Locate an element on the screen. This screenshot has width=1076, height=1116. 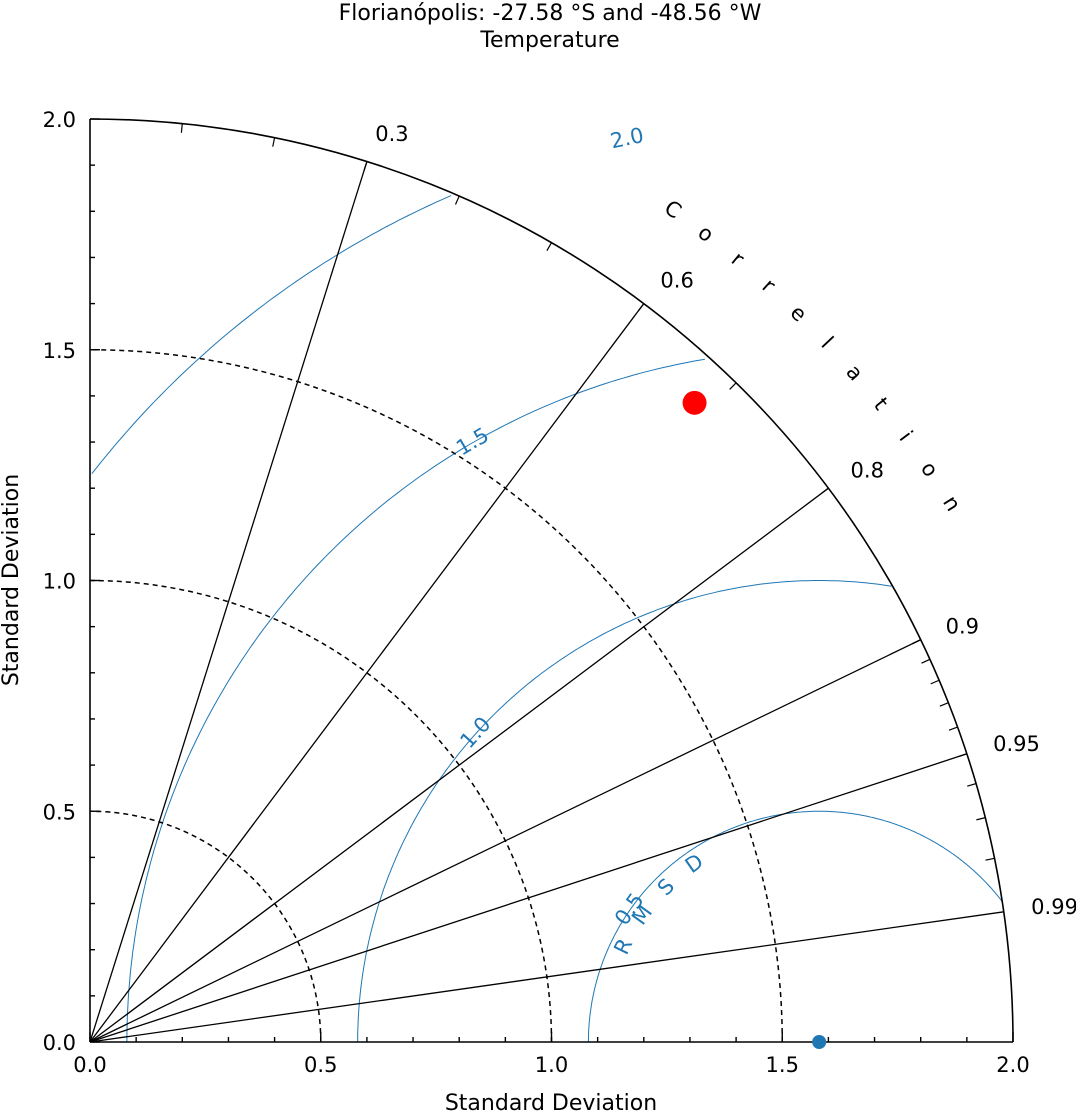
reference-point is located at coordinates (819, 1042).